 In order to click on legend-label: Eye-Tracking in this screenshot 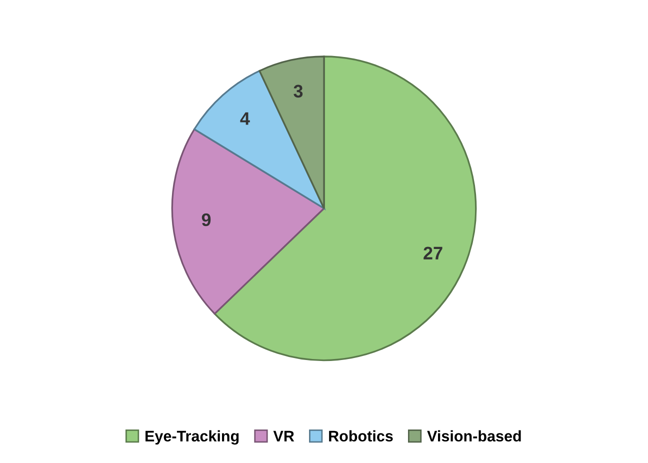, I will do `click(192, 437)`.